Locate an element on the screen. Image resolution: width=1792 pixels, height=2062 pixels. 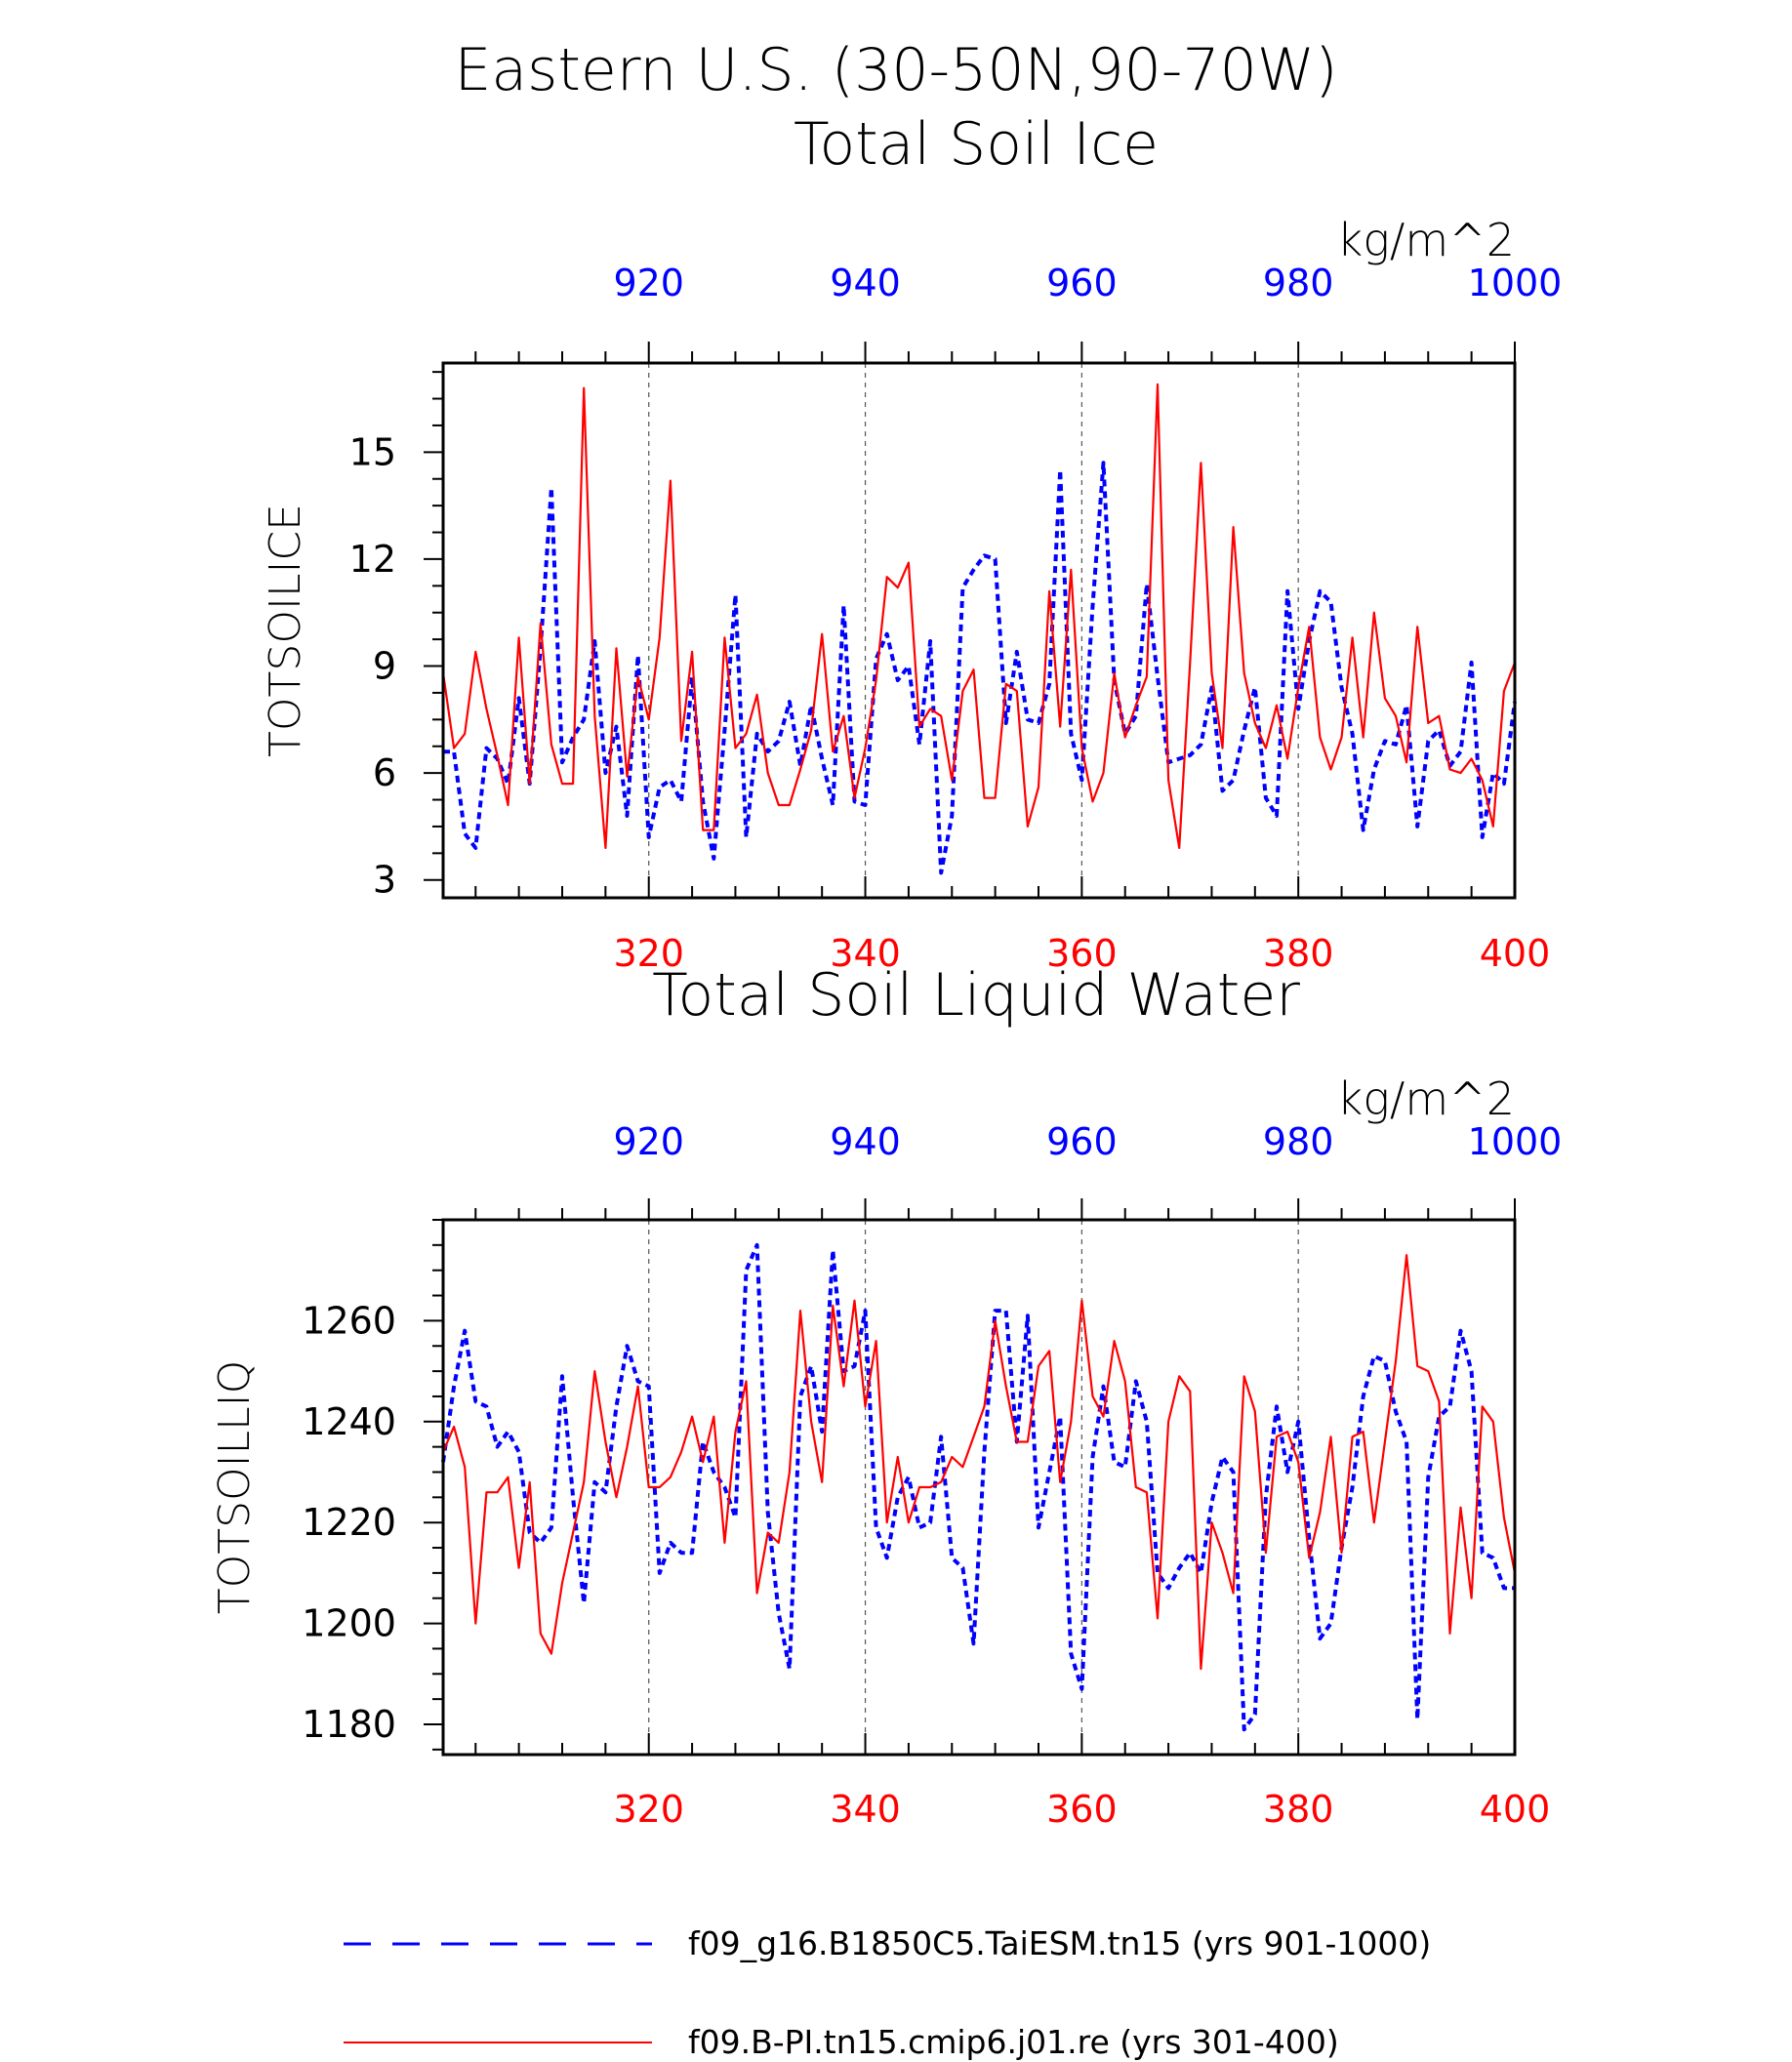
y-tick-label: 3 is located at coordinates (384, 880).